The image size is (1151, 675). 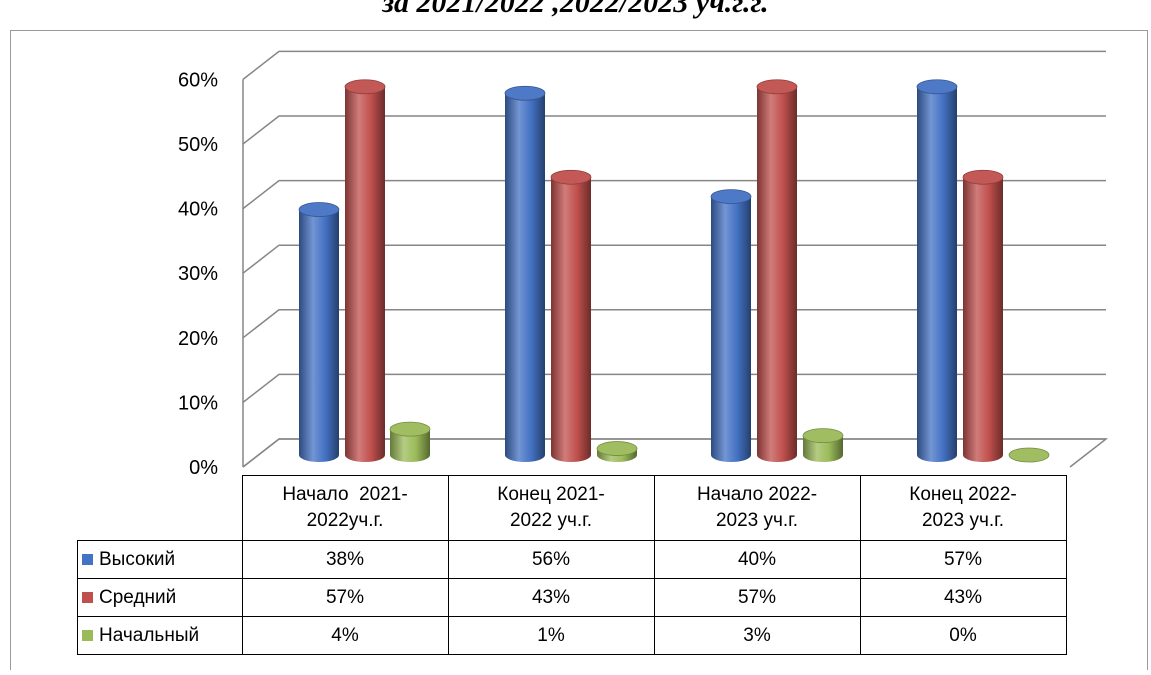 I want to click on bar-Высокий-2, so click(x=731, y=325).